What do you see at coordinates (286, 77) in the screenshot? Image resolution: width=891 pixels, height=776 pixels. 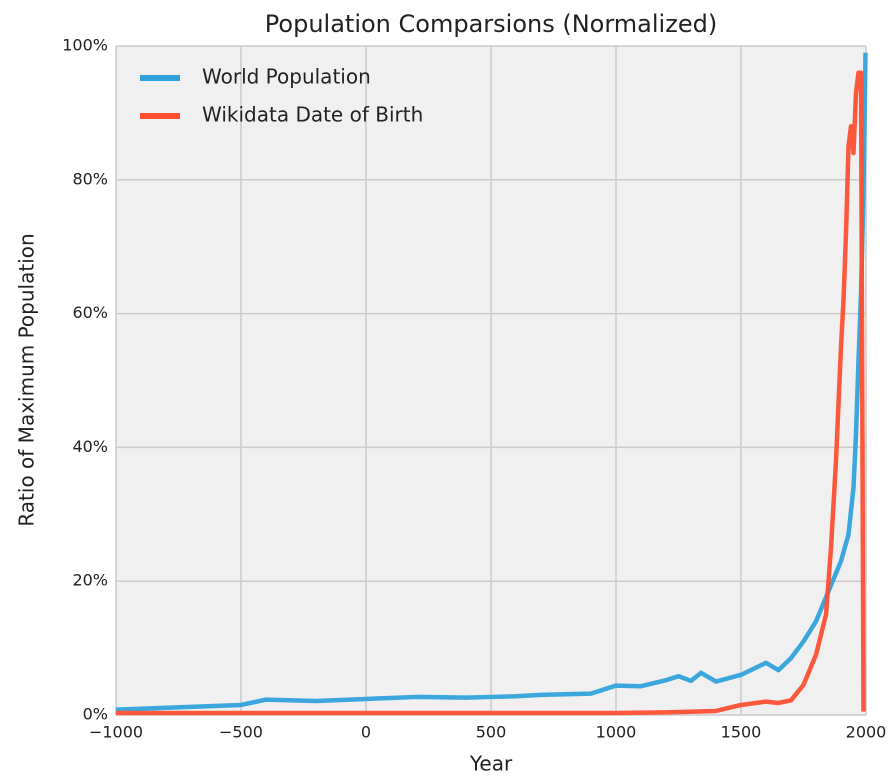 I see `legend-label: World Population` at bounding box center [286, 77].